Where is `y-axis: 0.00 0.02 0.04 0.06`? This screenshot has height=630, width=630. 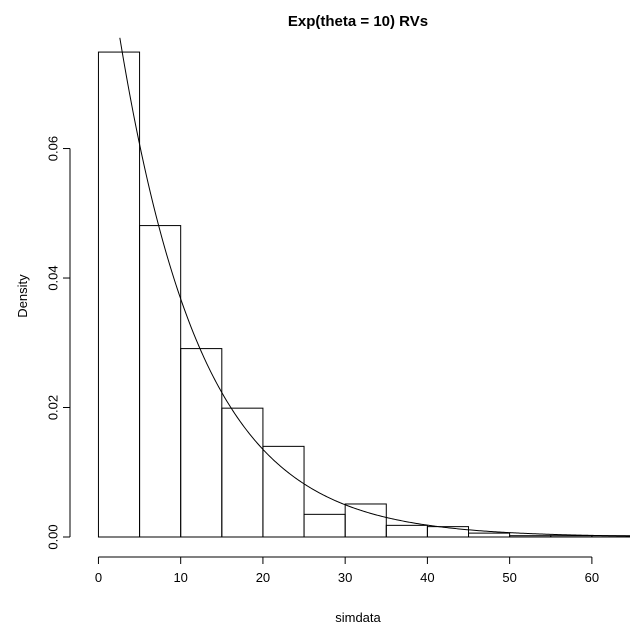 y-axis: 0.00 0.02 0.04 0.06 is located at coordinates (58, 343).